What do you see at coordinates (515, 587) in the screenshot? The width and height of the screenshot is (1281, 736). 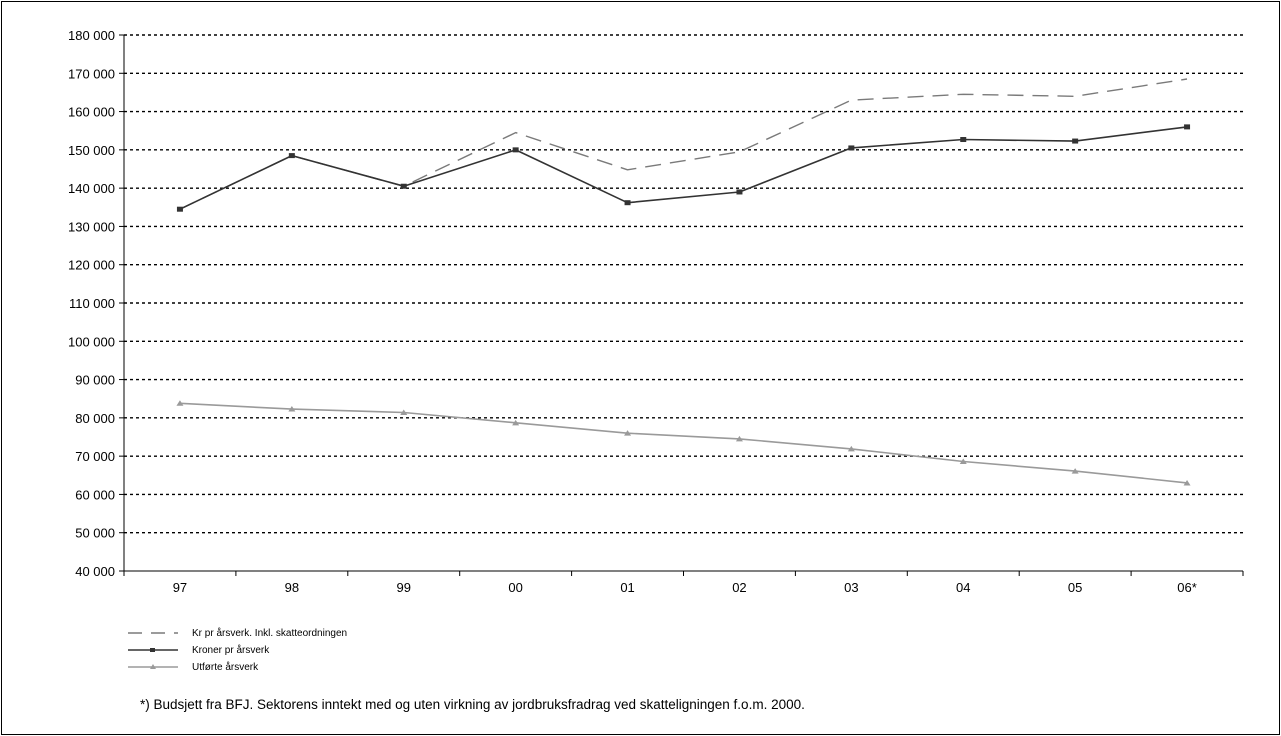 I see `x-tick-label: 00` at bounding box center [515, 587].